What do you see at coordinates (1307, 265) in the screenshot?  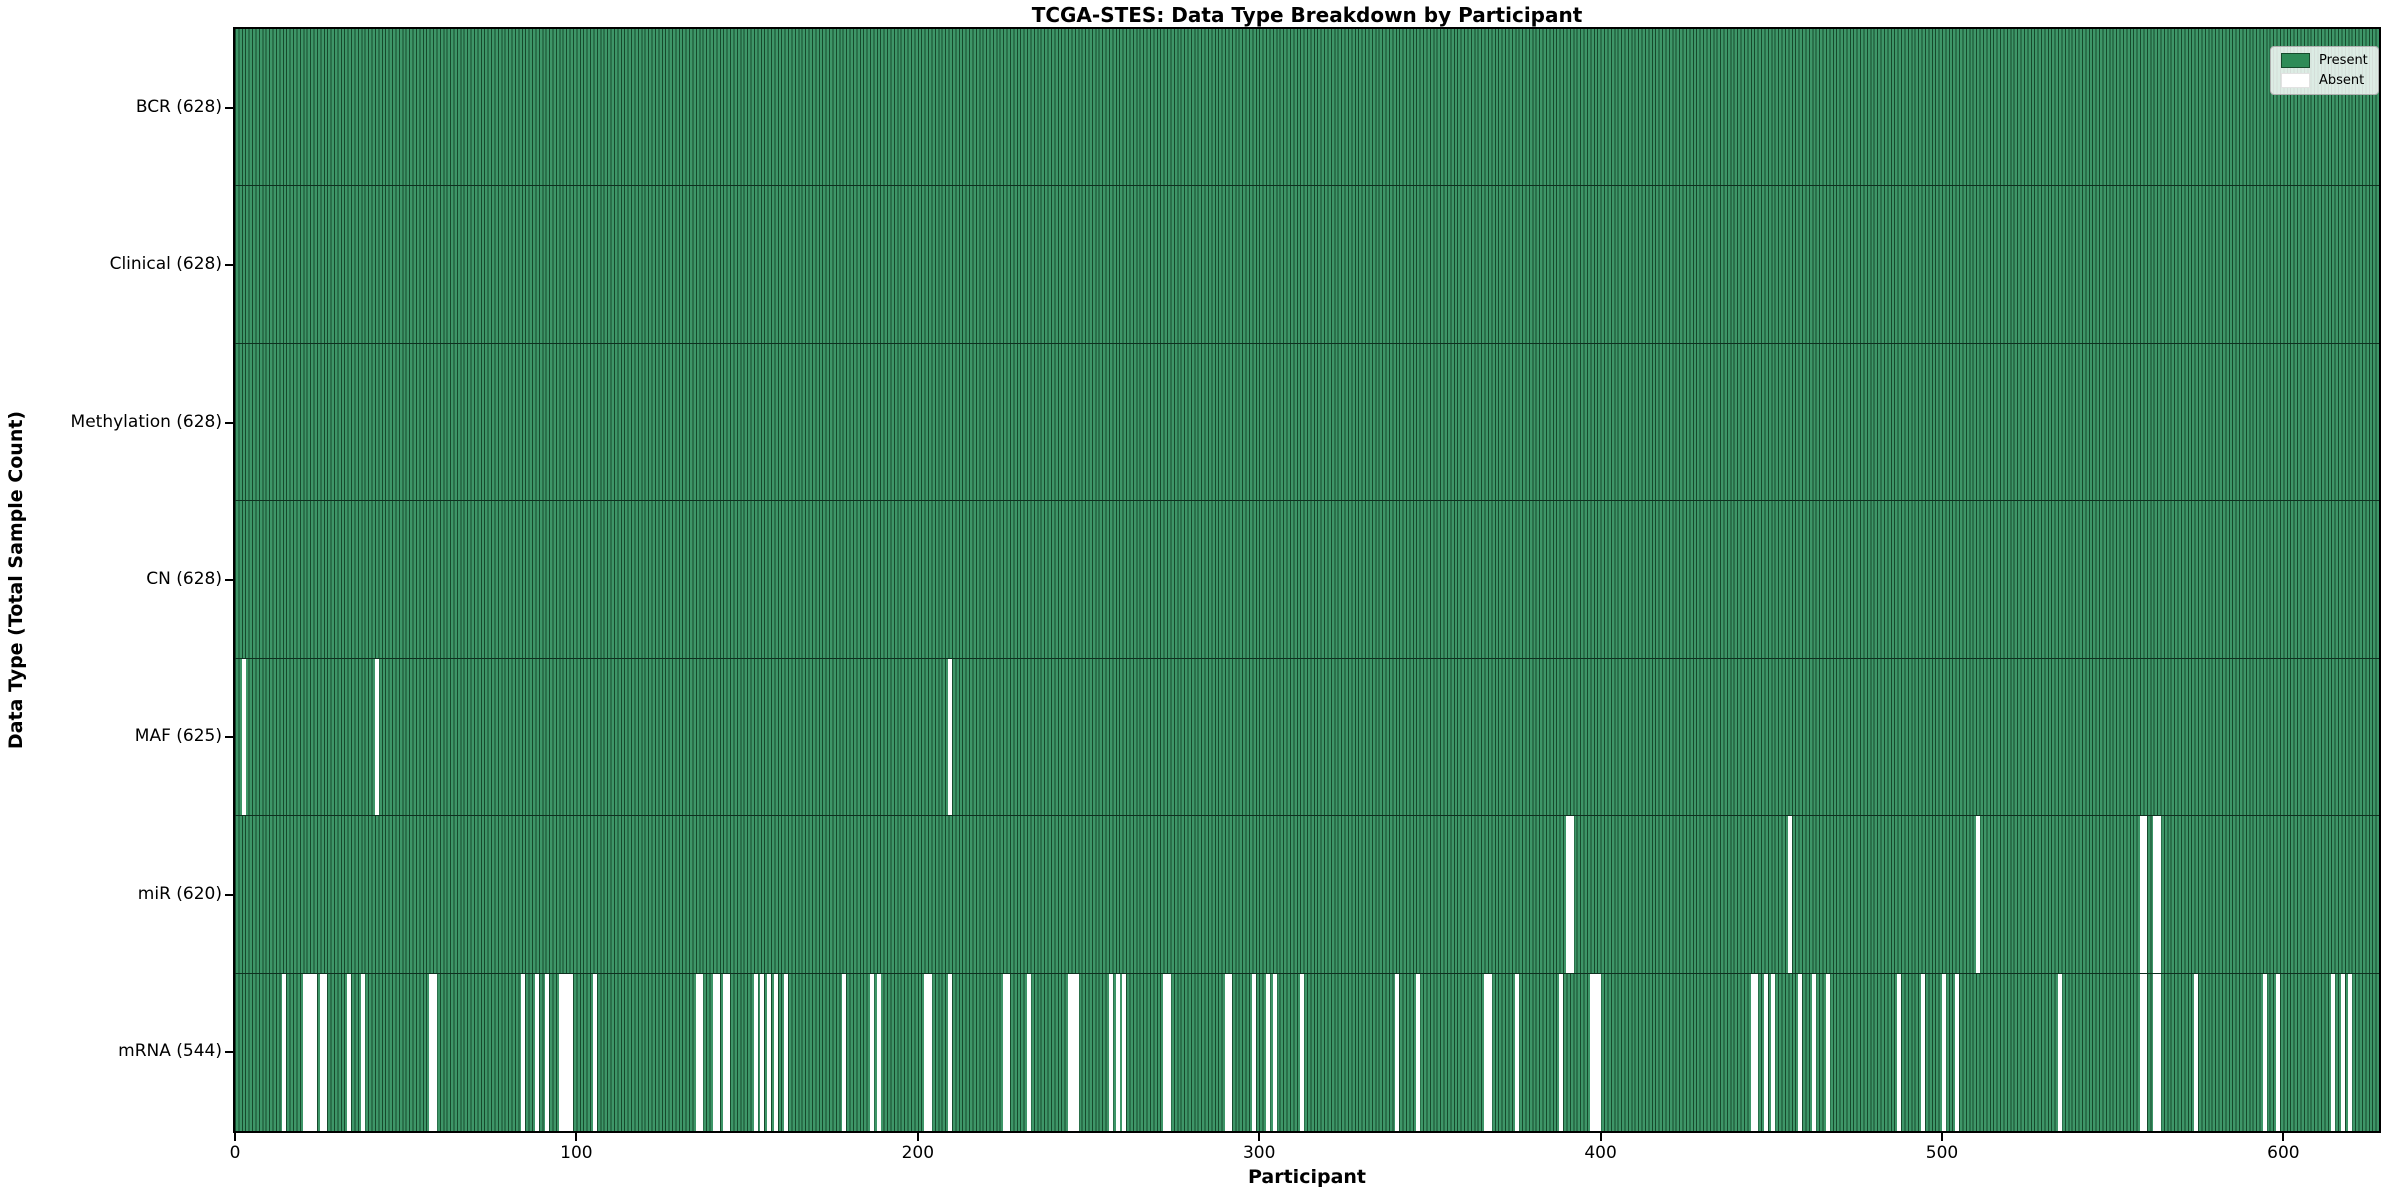 I see `heat-row-clinical` at bounding box center [1307, 265].